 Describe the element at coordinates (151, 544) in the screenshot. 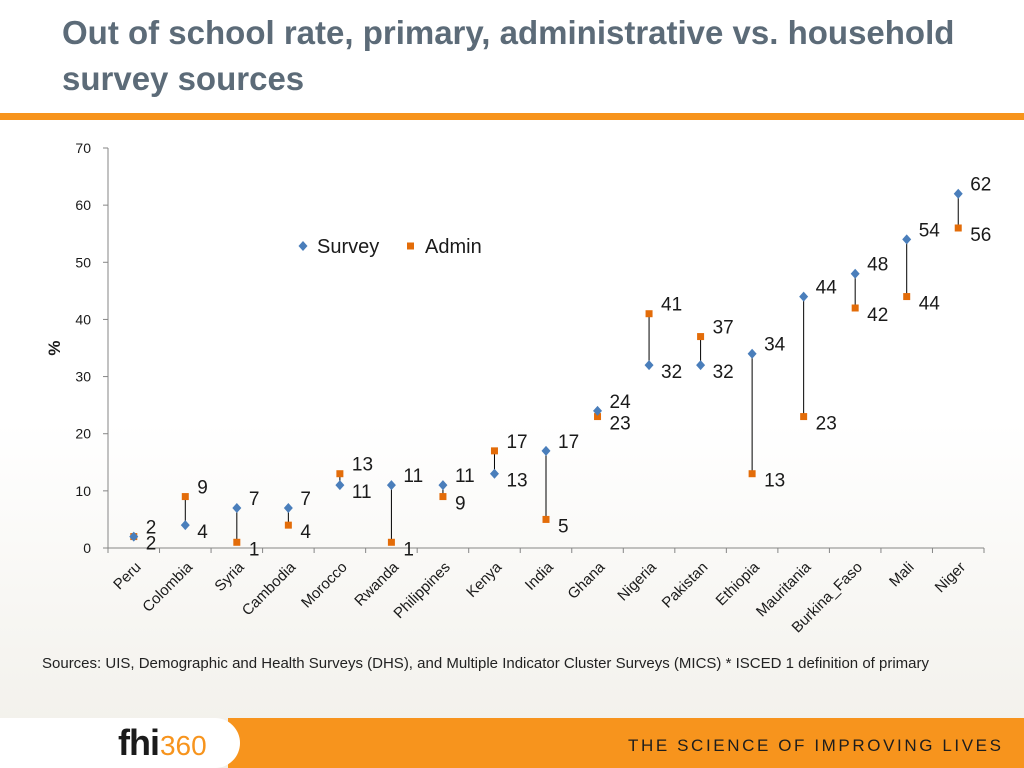

I see `admin-data-label: 2` at that location.